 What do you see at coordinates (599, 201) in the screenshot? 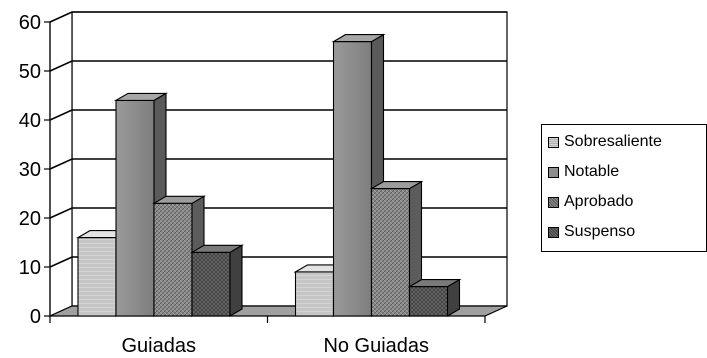
I see `legend-label: Aprobado` at bounding box center [599, 201].